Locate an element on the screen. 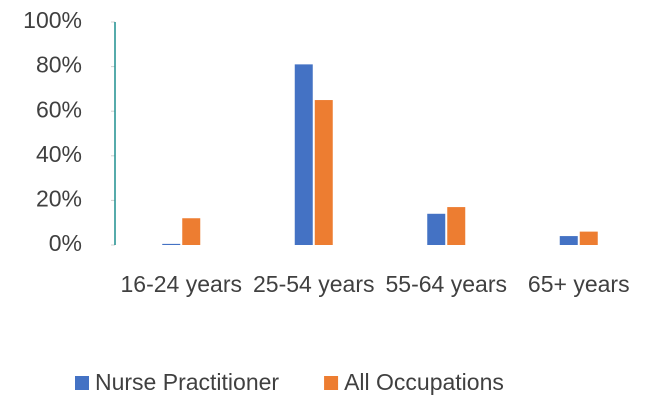 This screenshot has height=403, width=648. y-tick-label: 40% is located at coordinates (59, 154).